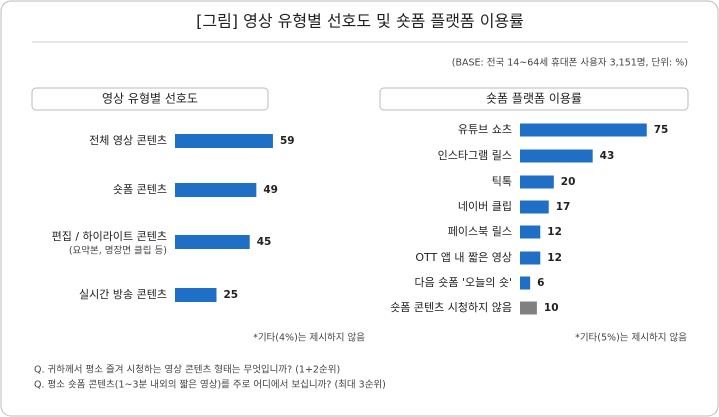 The height and width of the screenshot is (417, 719). What do you see at coordinates (451, 307) in the screenshot?
I see `category-label: 숏폼 콘텐츠 시청하지 않음` at bounding box center [451, 307].